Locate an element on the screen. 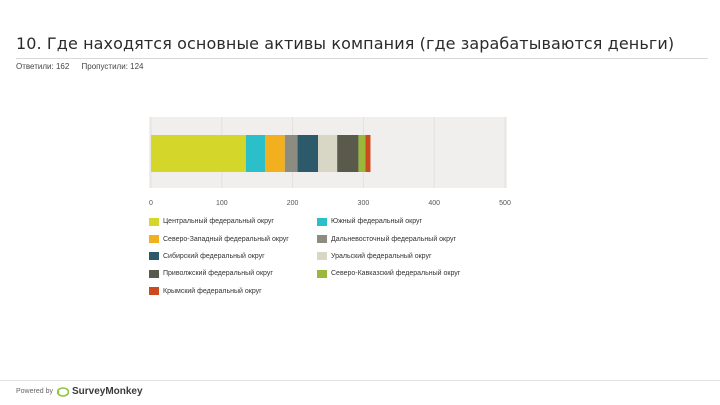 The width and height of the screenshot is (720, 405). x-tick-label: 100 is located at coordinates (222, 203).